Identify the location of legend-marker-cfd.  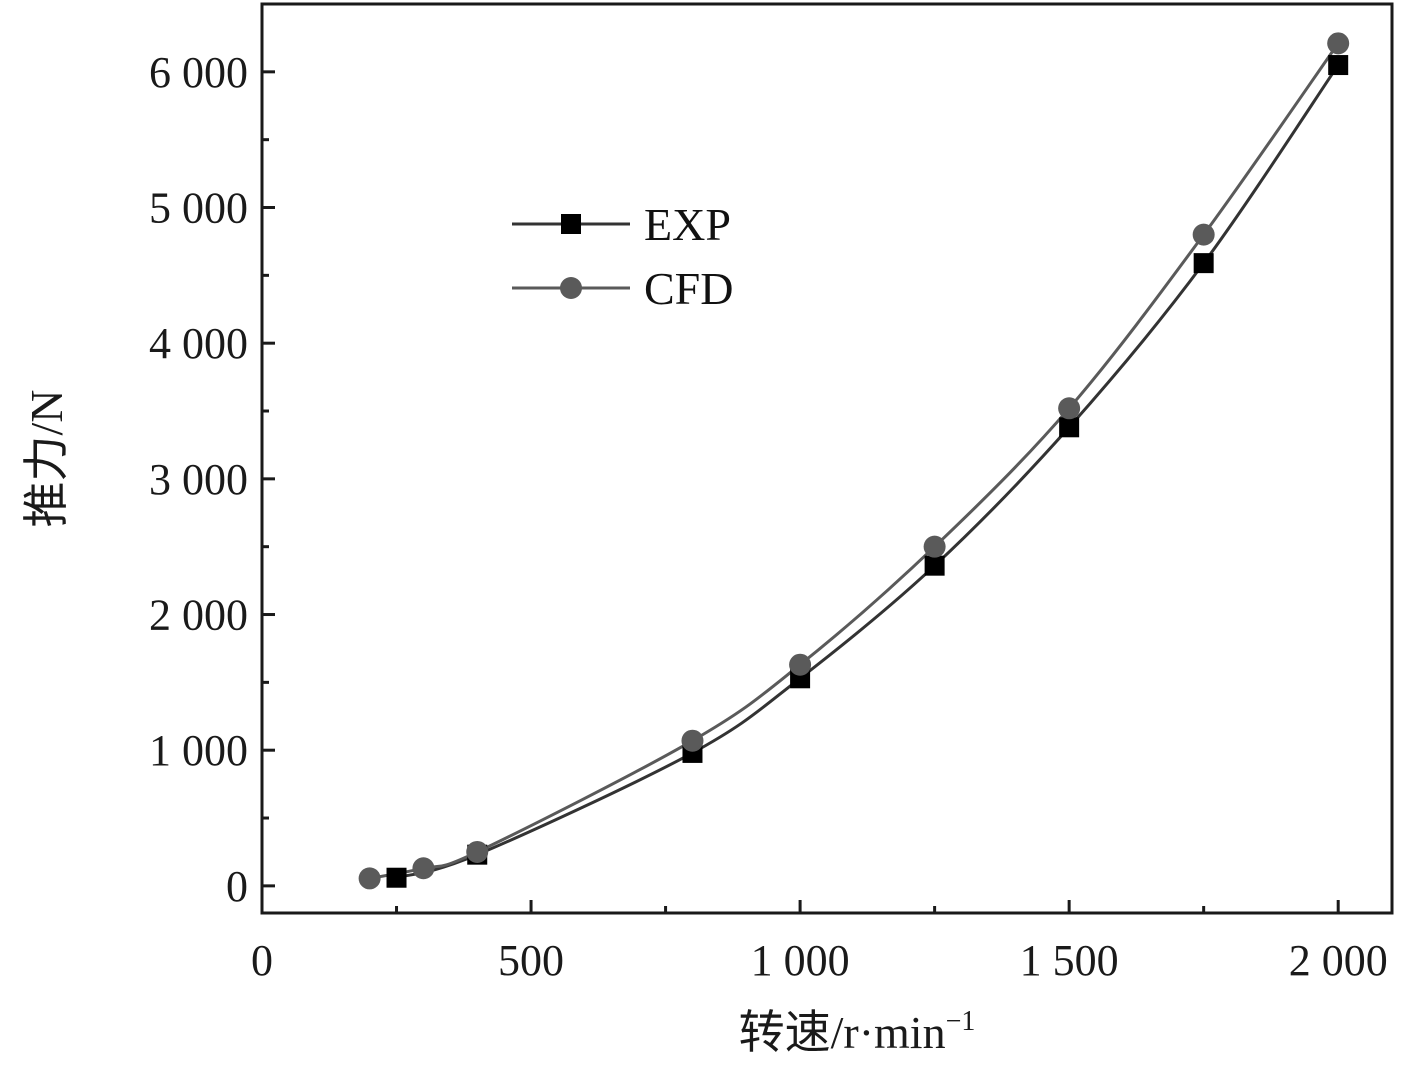
(571, 288).